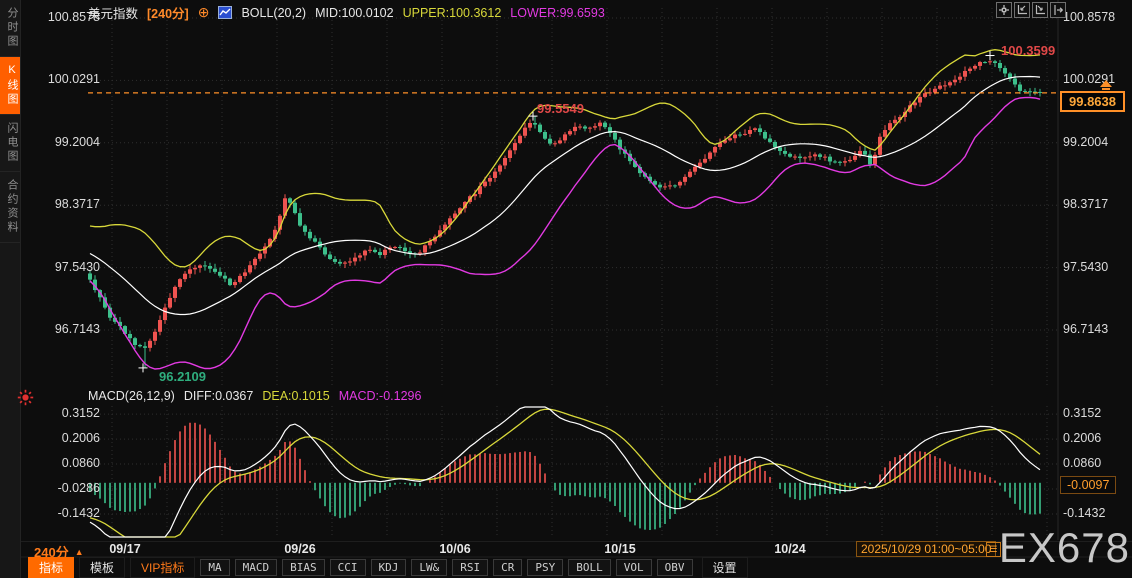  What do you see at coordinates (455, 549) in the screenshot?
I see `date-label: 10/06` at bounding box center [455, 549].